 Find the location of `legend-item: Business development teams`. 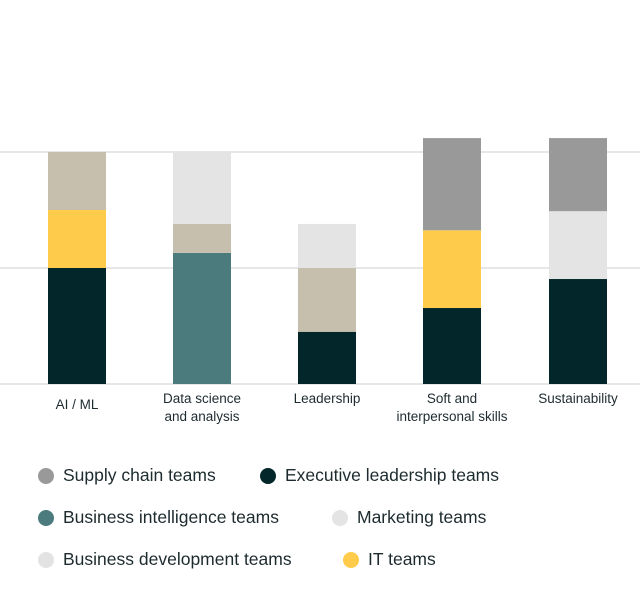

legend-item: Business development teams is located at coordinates (165, 559).